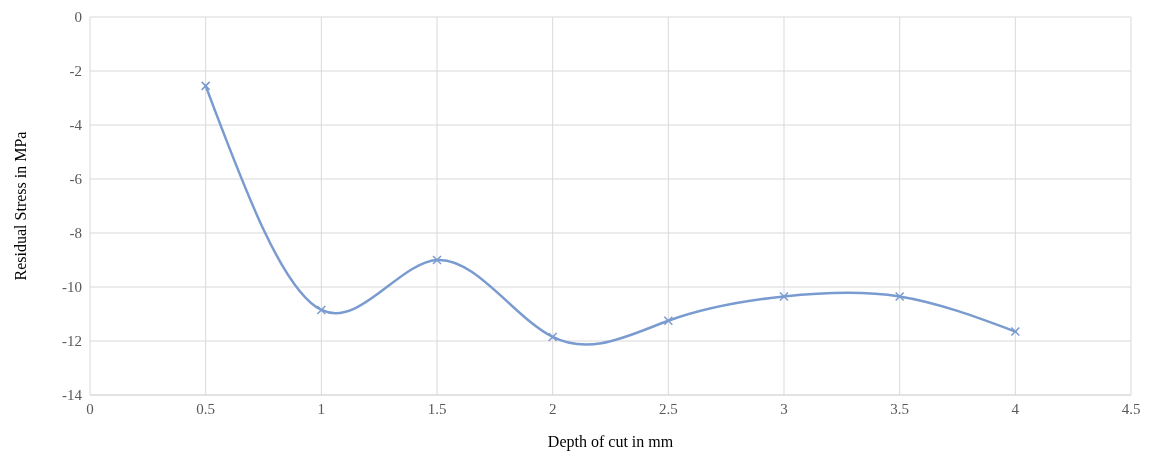  Describe the element at coordinates (784, 408) in the screenshot. I see `x-tick-label: 3` at that location.